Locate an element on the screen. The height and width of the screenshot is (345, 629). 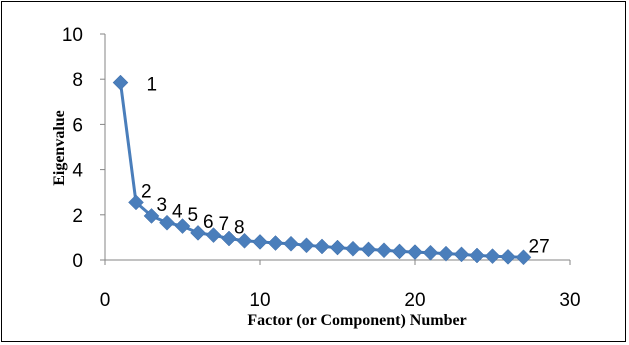
y-tick-label: 6 is located at coordinates (77, 125).